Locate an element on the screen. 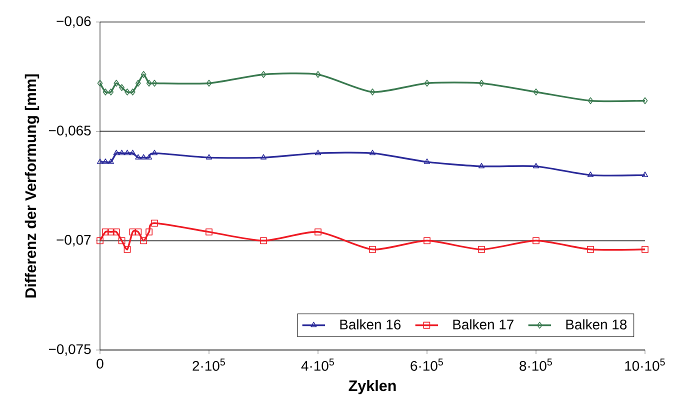  legend-label: Balken 17 is located at coordinates (483, 324).